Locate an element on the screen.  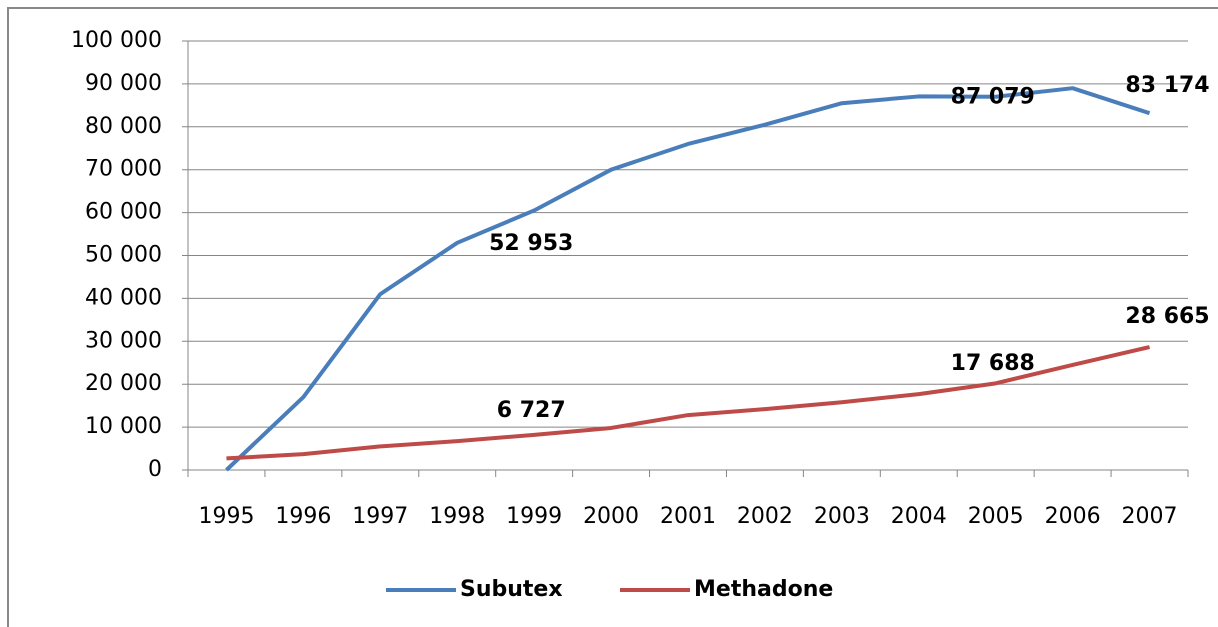
x-tick-label: 1997 is located at coordinates (380, 516).